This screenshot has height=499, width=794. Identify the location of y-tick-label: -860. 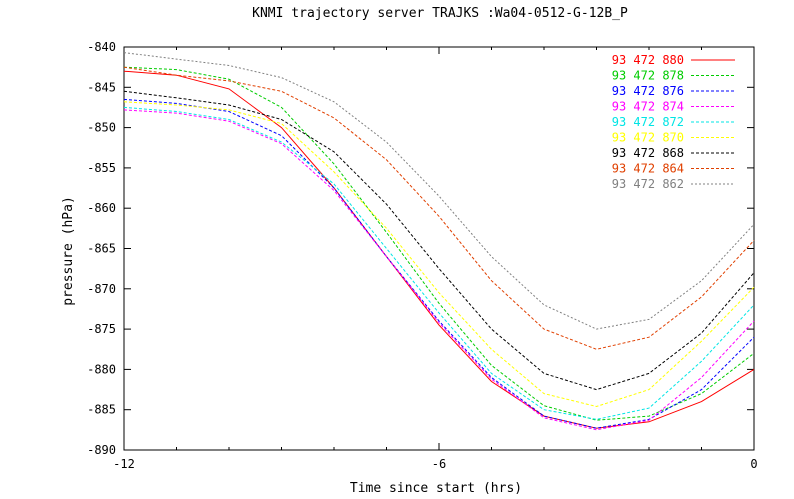
(101, 208).